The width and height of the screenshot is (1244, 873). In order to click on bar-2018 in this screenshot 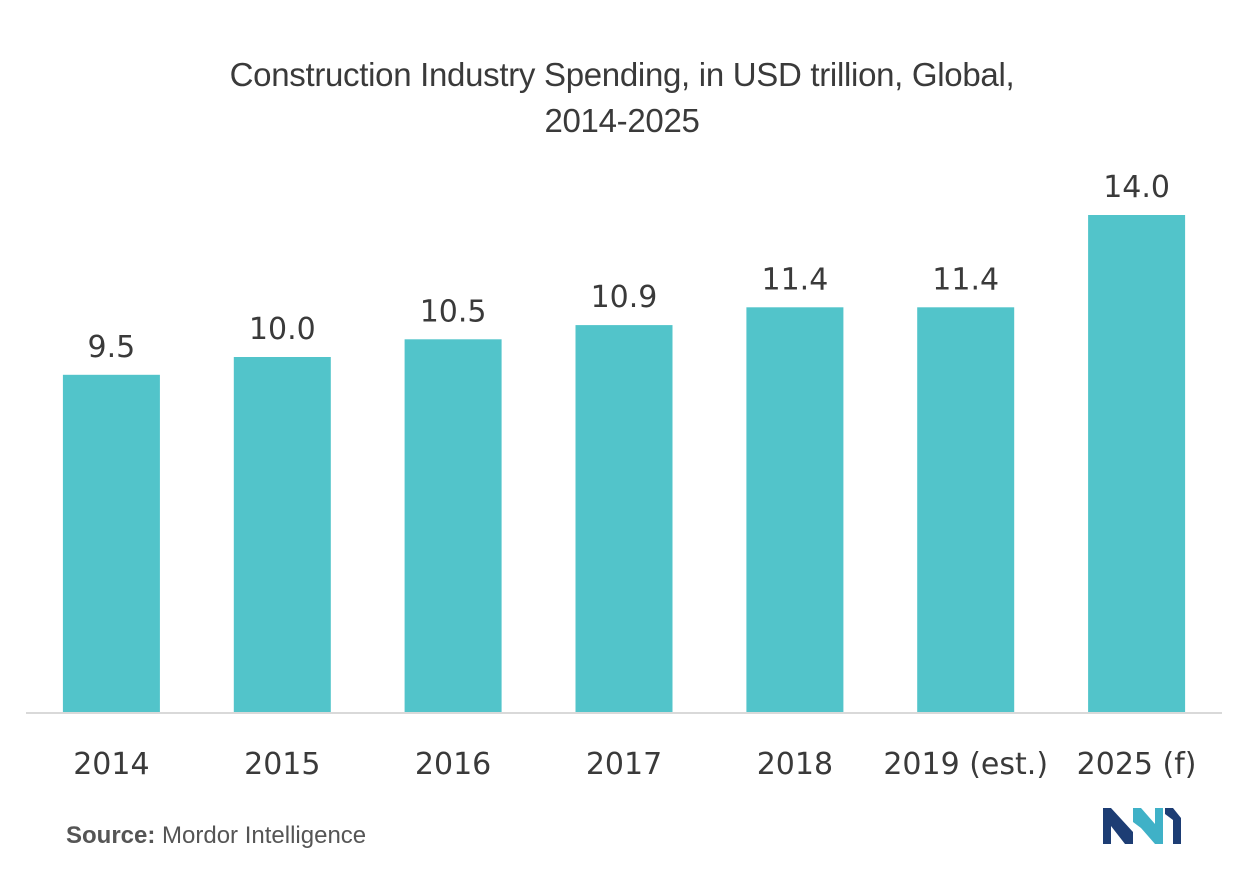, I will do `click(795, 509)`.